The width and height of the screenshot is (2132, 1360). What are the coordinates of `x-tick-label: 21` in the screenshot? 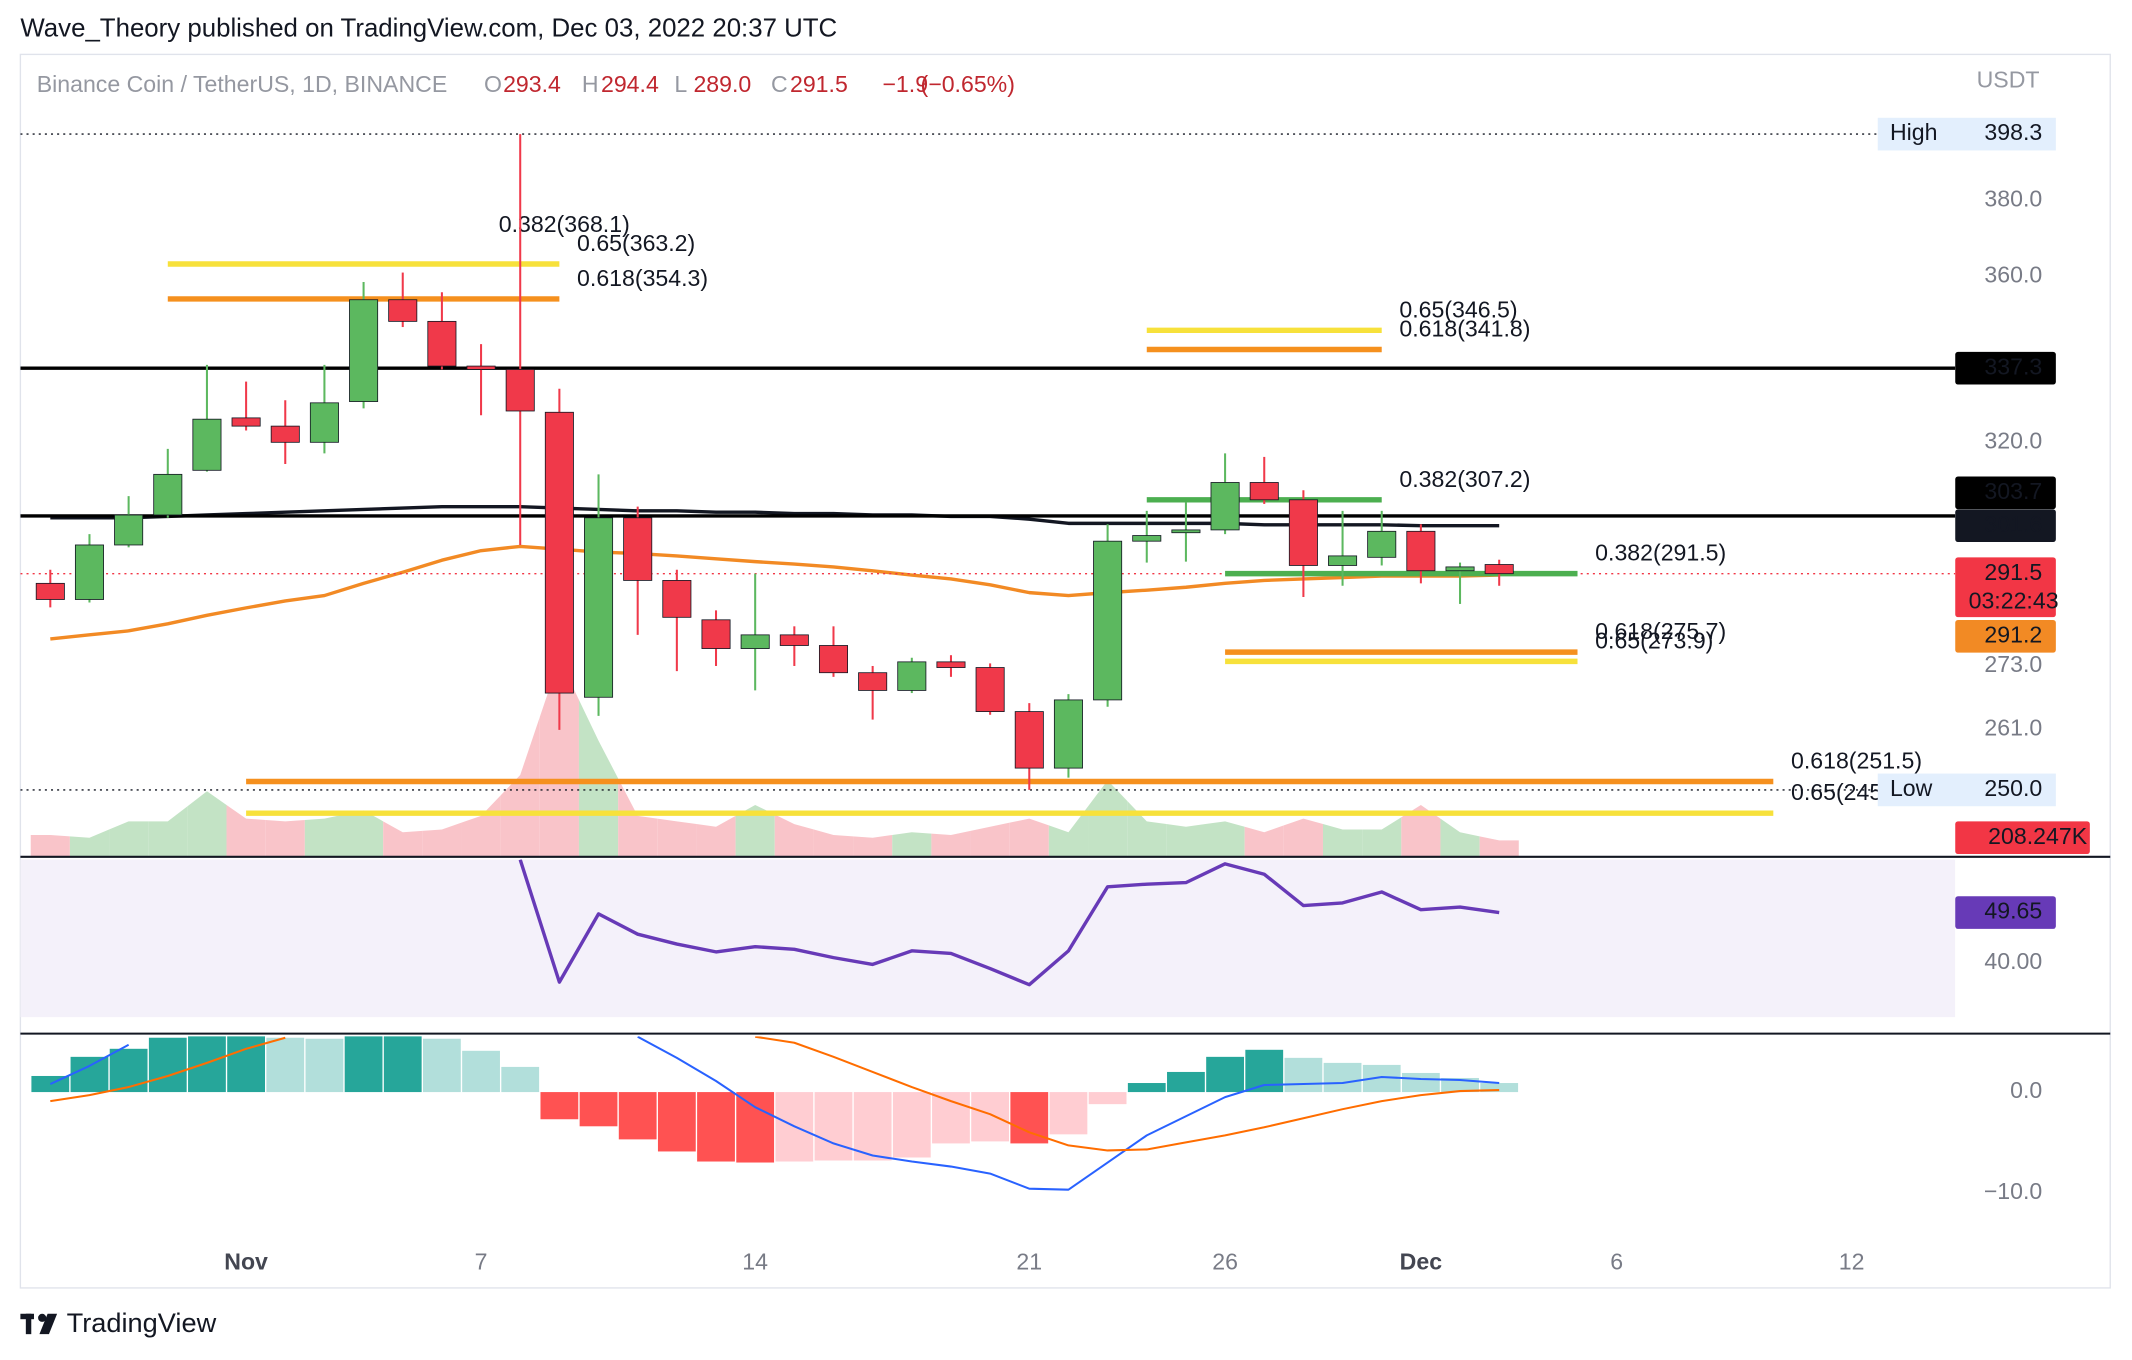 It's located at (1029, 1262).